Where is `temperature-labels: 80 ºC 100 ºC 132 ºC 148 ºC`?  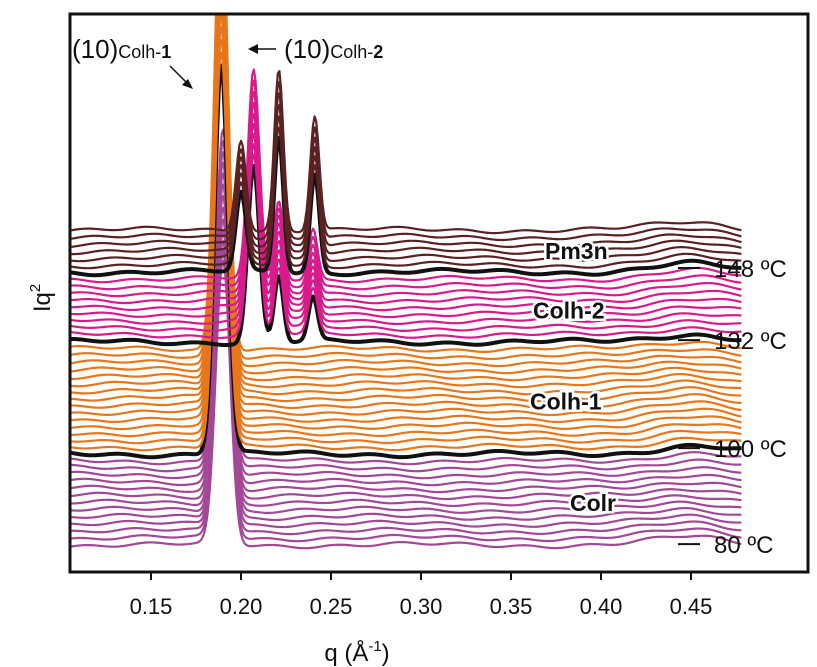 temperature-labels: 80 ºC 100 ºC 132 ºC 148 ºC is located at coordinates (732, 407).